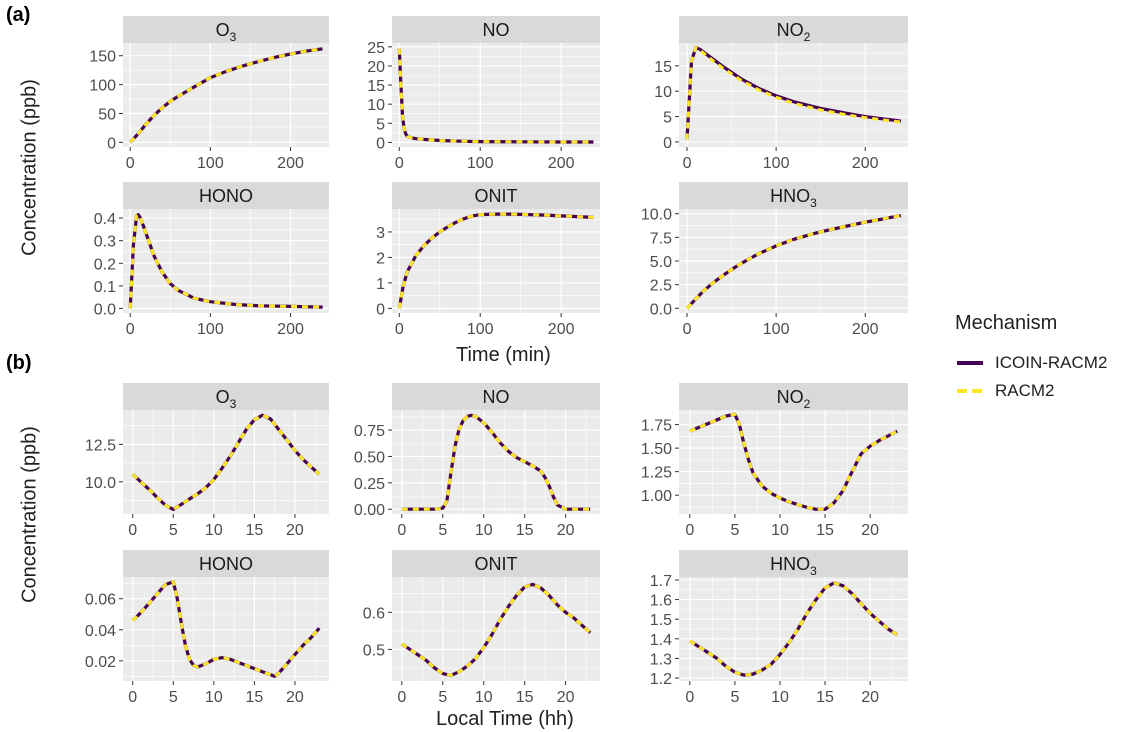  Describe the element at coordinates (503, 355) in the screenshot. I see `x-axis-label-a: Time (min)` at that location.